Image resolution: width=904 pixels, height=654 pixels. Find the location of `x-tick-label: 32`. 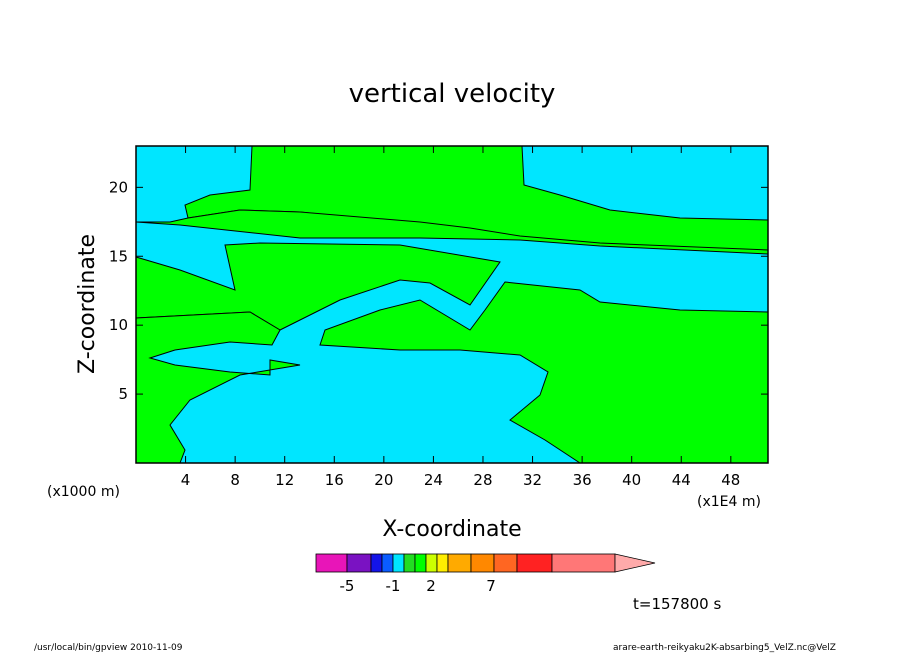

x-tick-label: 32 is located at coordinates (532, 480).